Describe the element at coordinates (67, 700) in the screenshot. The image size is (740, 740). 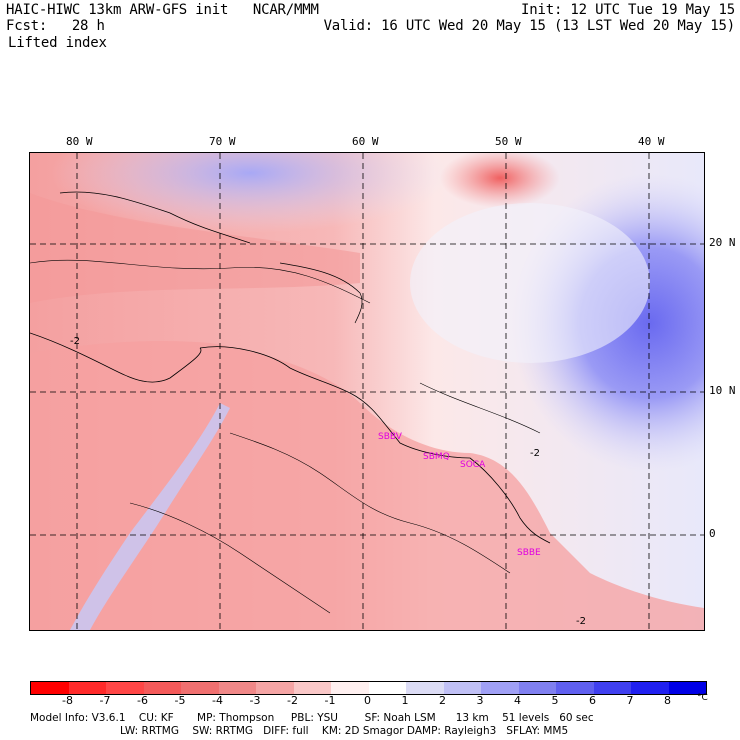
I see `colorbar-tick-label: -8` at that location.